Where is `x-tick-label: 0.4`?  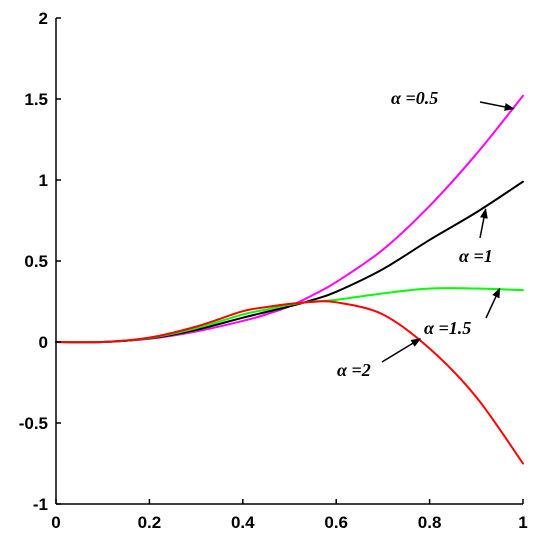 x-tick-label: 0.4 is located at coordinates (243, 522).